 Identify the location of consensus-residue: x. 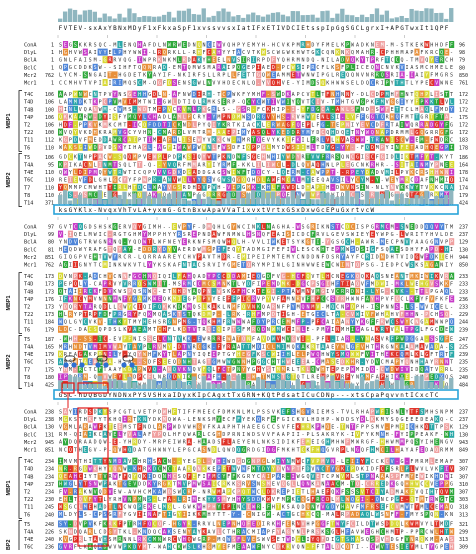
(283, 210).